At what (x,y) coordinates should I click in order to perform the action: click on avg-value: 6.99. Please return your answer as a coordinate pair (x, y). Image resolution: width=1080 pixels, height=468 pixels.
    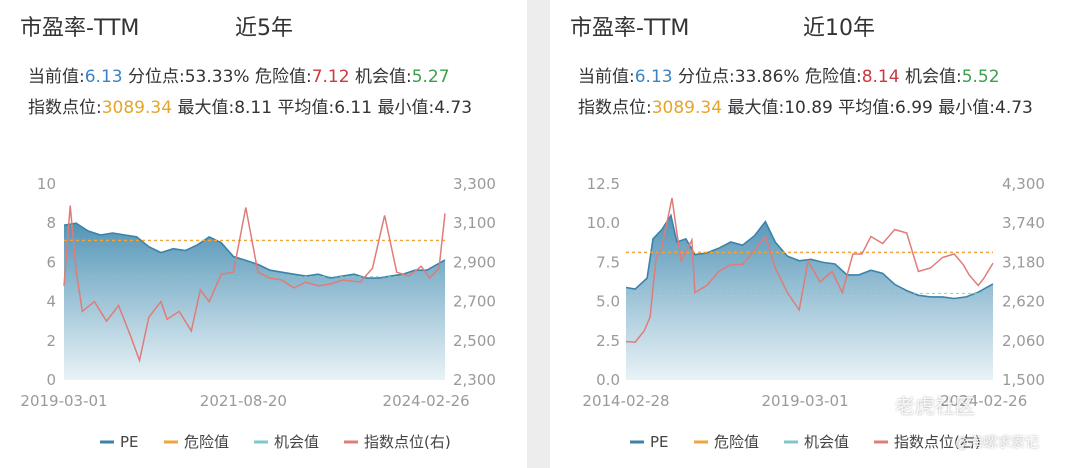
    Looking at the image, I should click on (914, 108).